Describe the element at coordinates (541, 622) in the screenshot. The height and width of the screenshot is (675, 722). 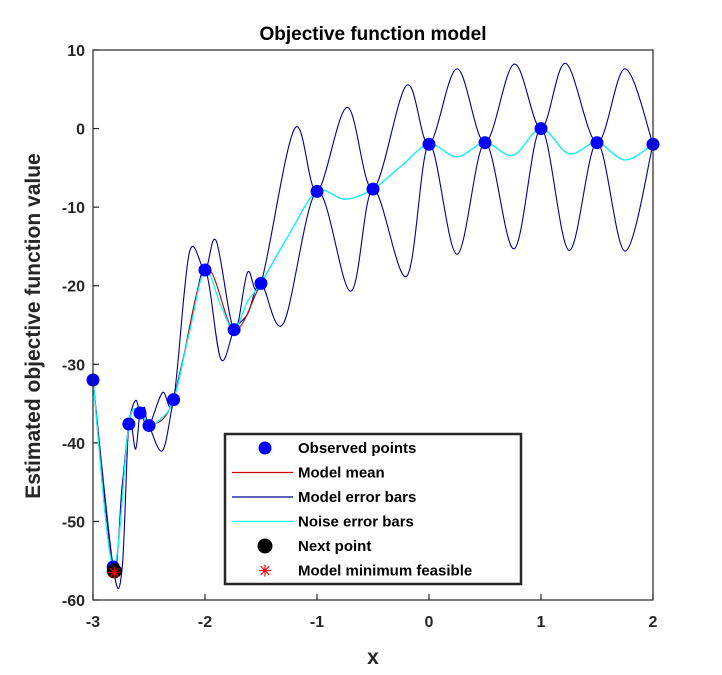
I see `x-tick-label: 1` at that location.